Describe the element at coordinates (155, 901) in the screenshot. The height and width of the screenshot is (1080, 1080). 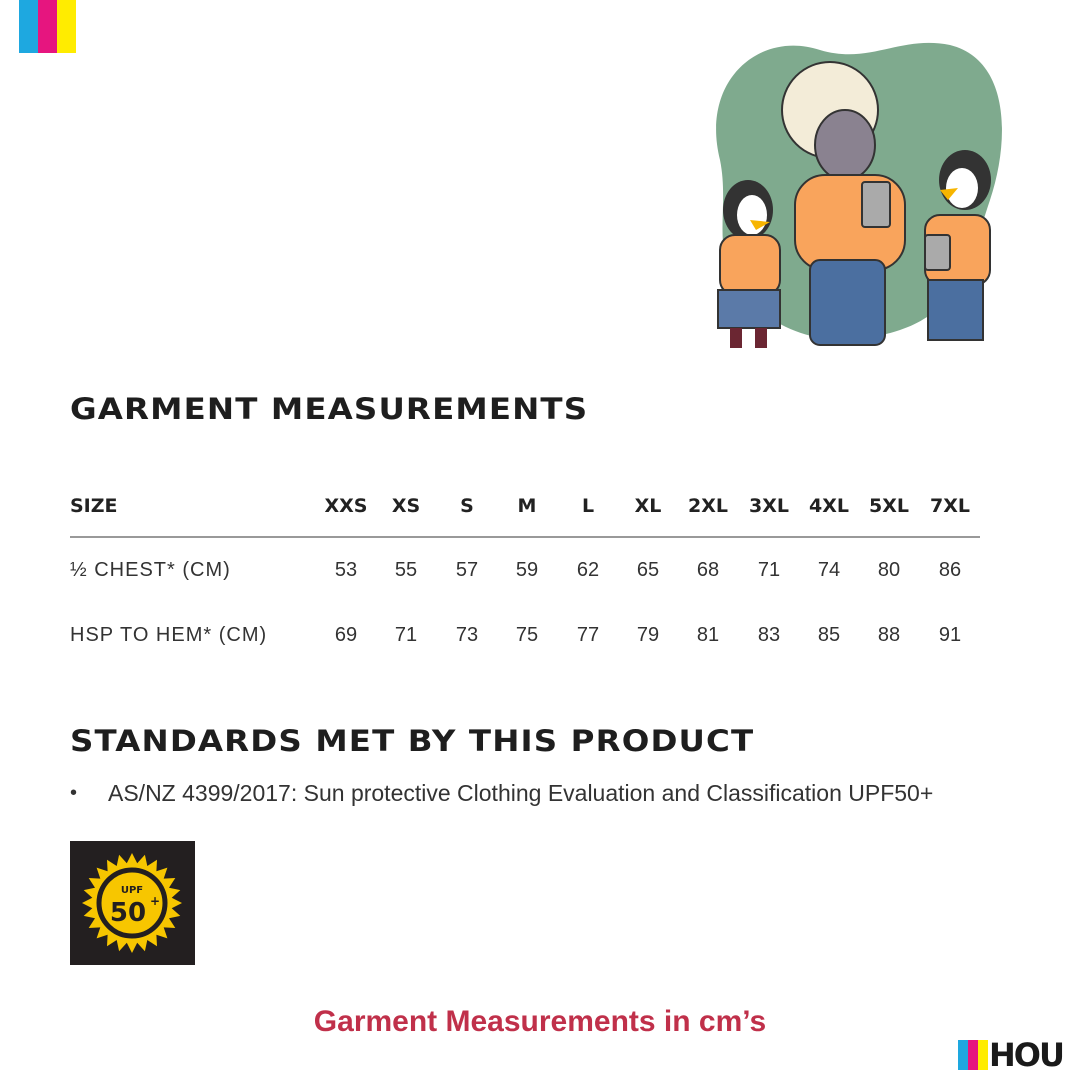
I see `upf-plus: +` at that location.